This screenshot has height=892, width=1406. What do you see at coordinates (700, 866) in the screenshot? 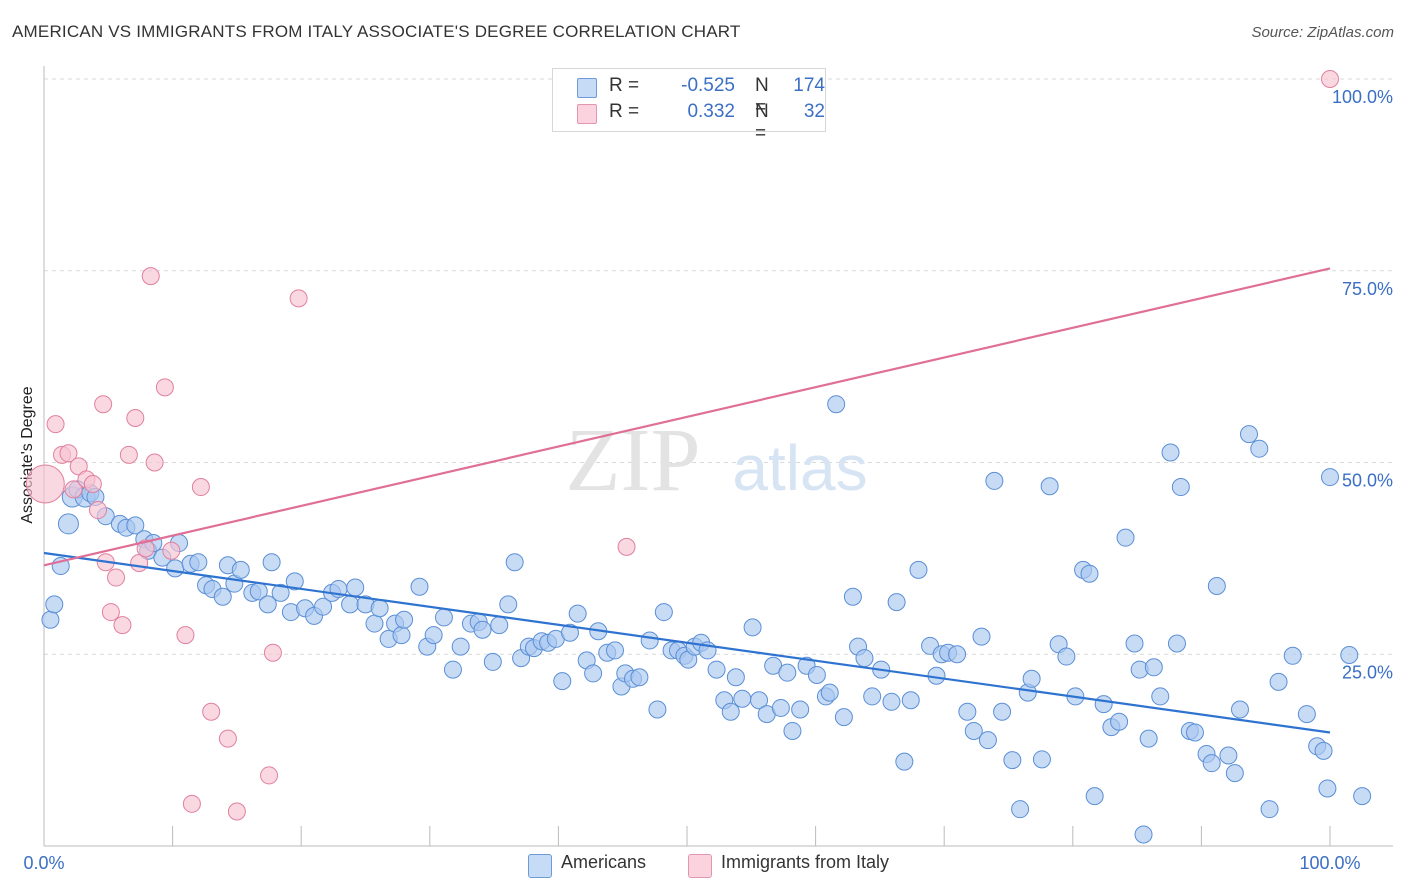
I see `bottom-legend-swatch-italy` at bounding box center [700, 866].